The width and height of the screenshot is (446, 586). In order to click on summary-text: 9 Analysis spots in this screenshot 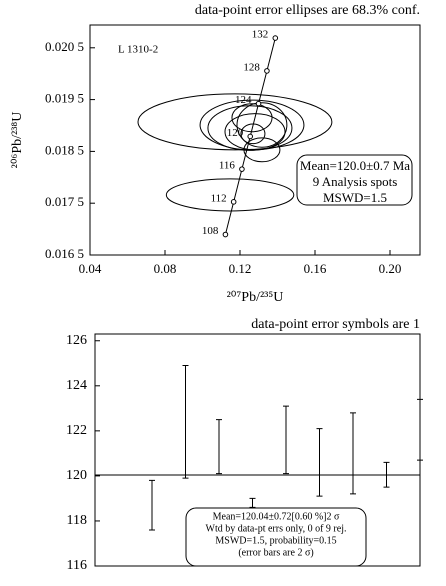, I will do `click(355, 181)`.